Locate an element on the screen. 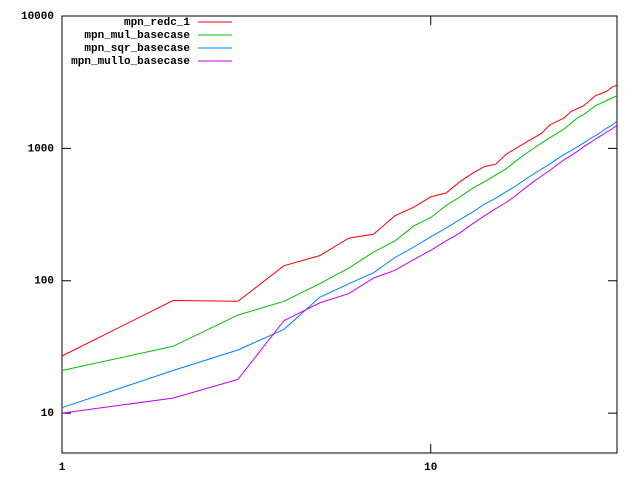 The width and height of the screenshot is (640, 480). y-tick-label: 10000 is located at coordinates (37, 17).